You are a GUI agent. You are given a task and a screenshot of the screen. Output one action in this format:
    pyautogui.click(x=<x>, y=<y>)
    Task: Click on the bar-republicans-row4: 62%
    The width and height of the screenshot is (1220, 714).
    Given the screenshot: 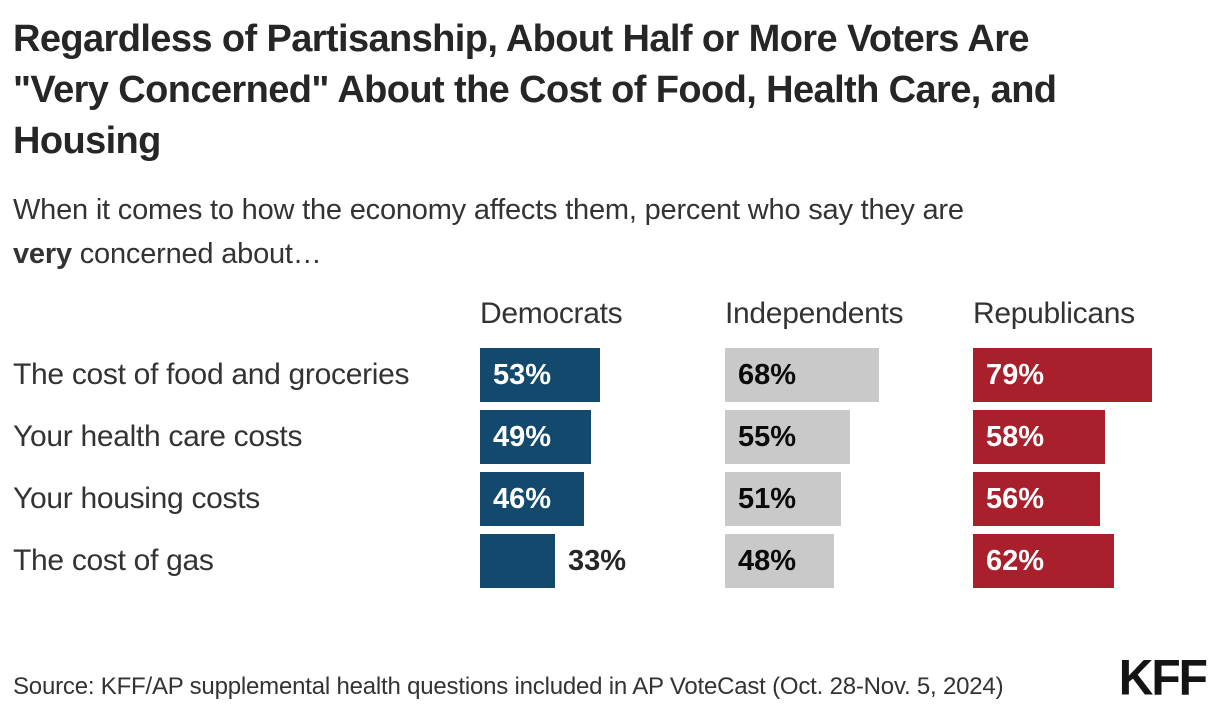 What is the action you would take?
    pyautogui.click(x=1043, y=561)
    